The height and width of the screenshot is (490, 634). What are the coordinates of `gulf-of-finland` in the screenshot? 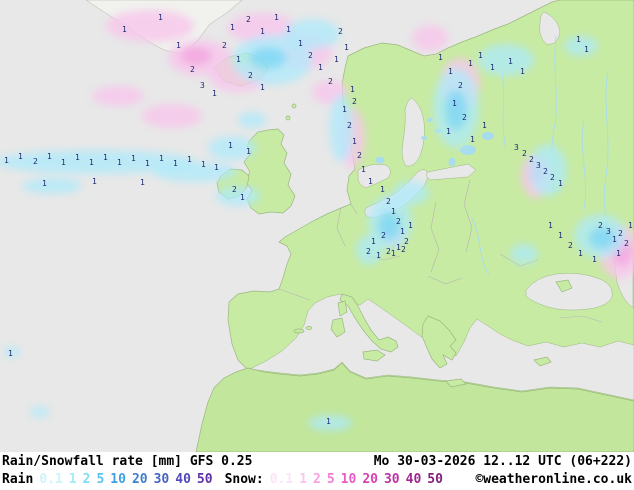 It's located at (451, 172).